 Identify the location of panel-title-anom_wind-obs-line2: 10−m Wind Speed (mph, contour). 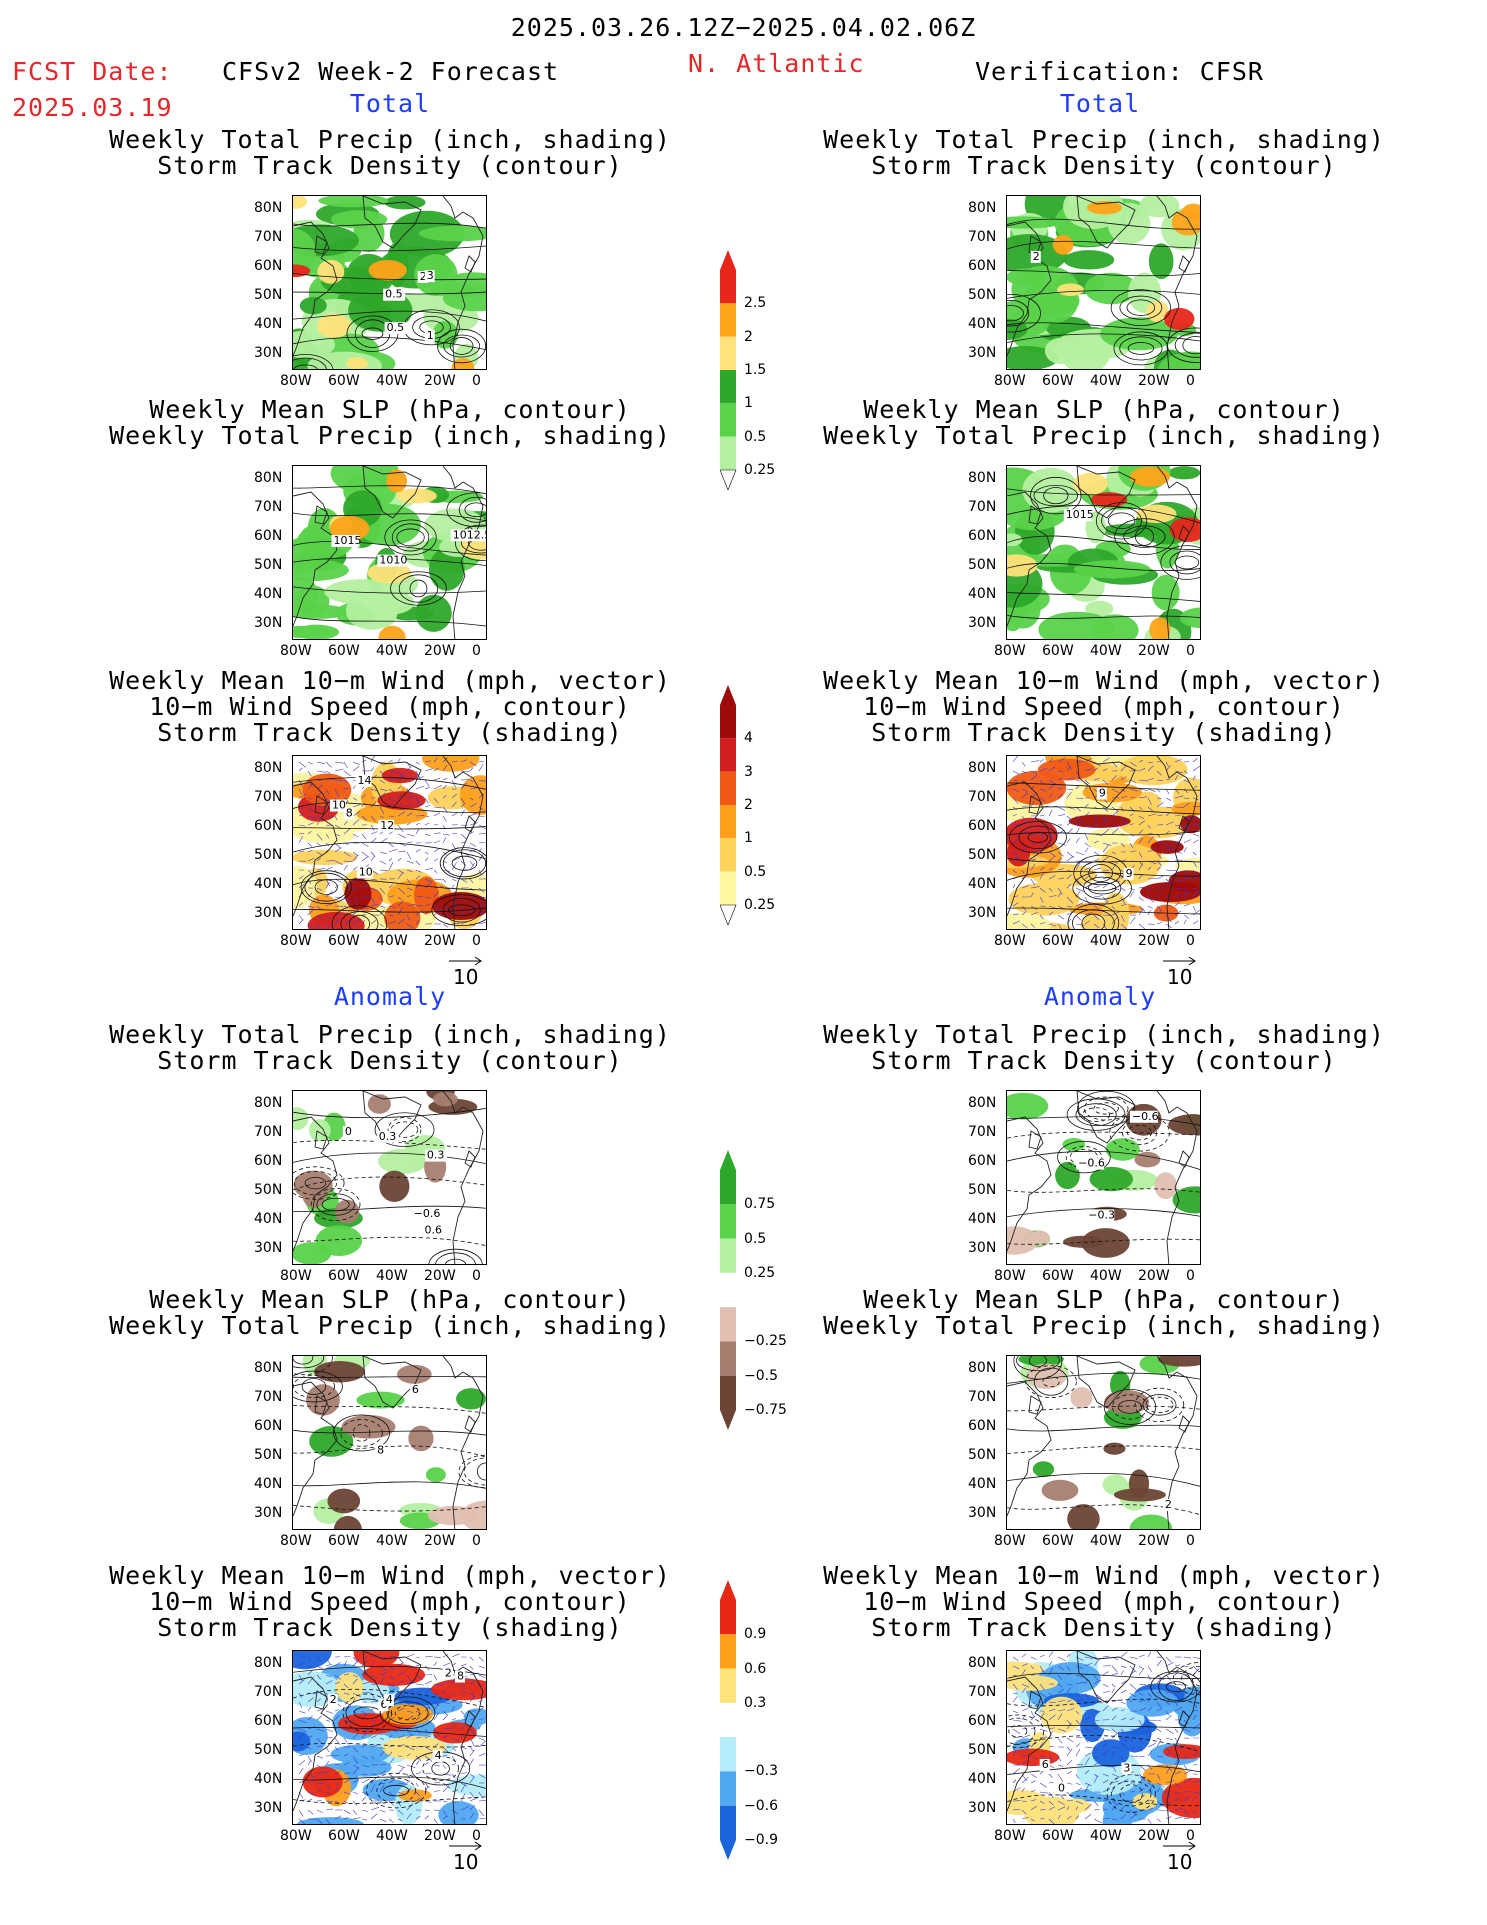
(1104, 1601).